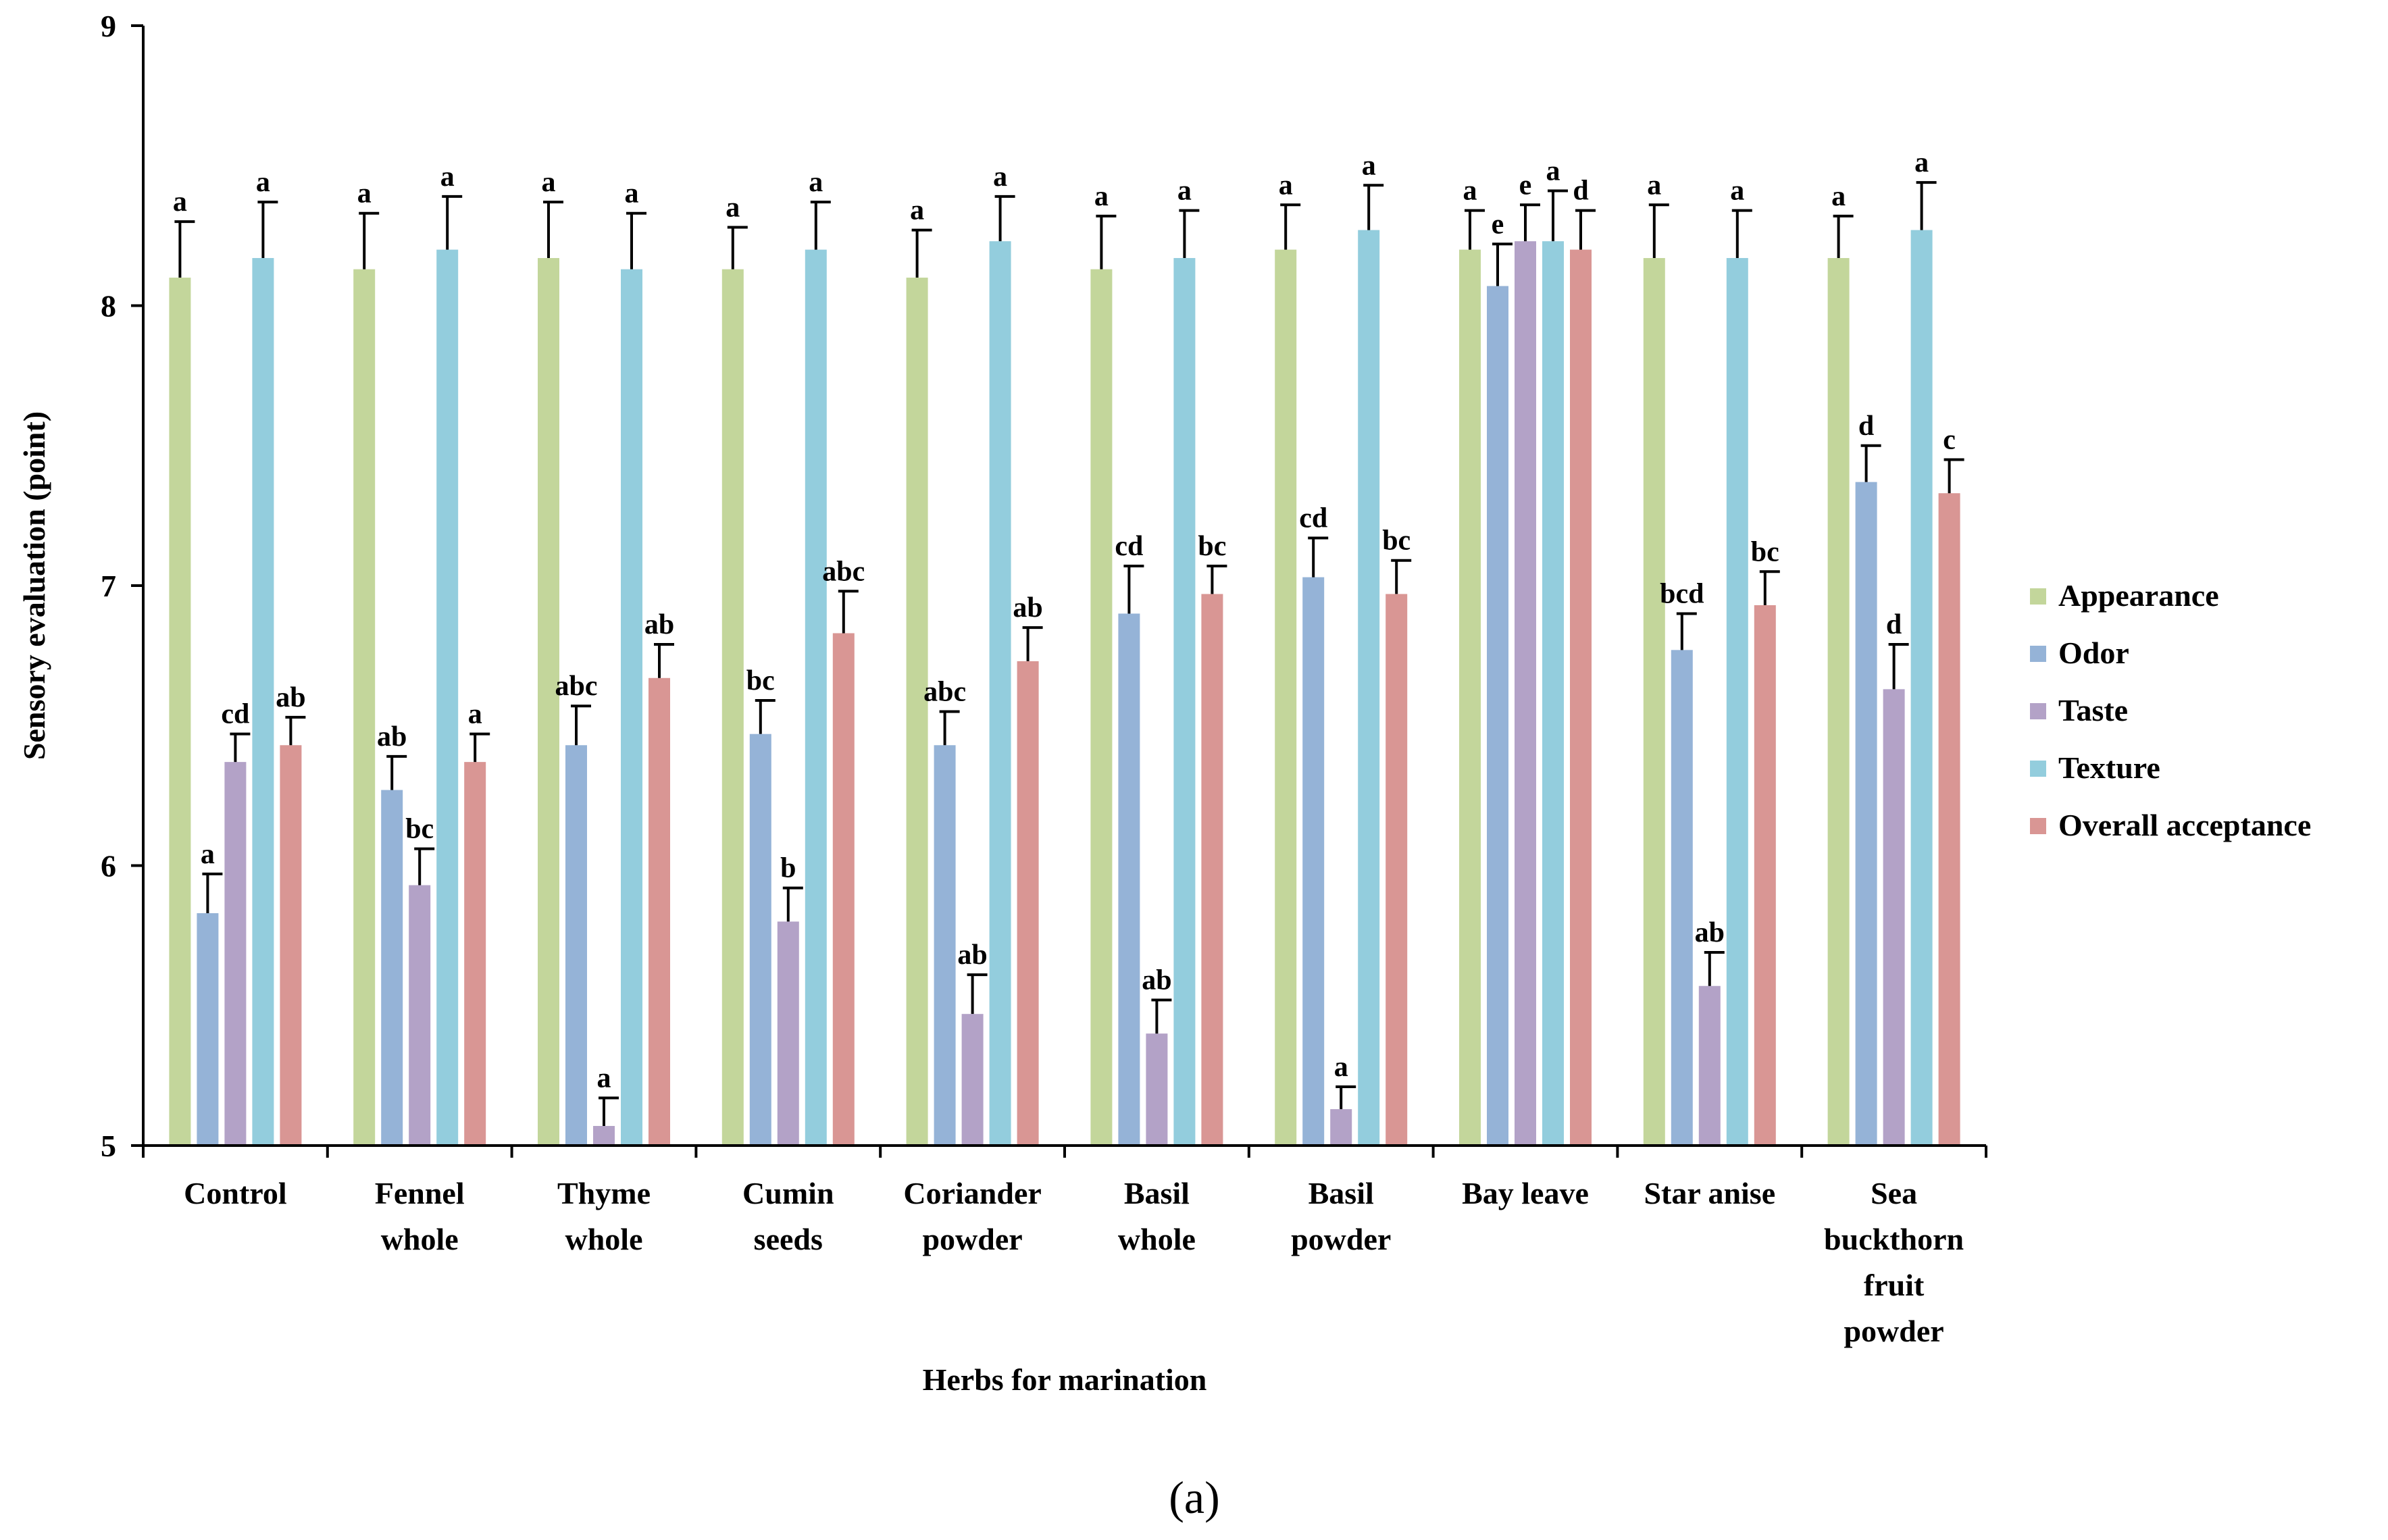 The height and width of the screenshot is (1540, 2388). Describe the element at coordinates (788, 869) in the screenshot. I see `significance-label: b` at that location.